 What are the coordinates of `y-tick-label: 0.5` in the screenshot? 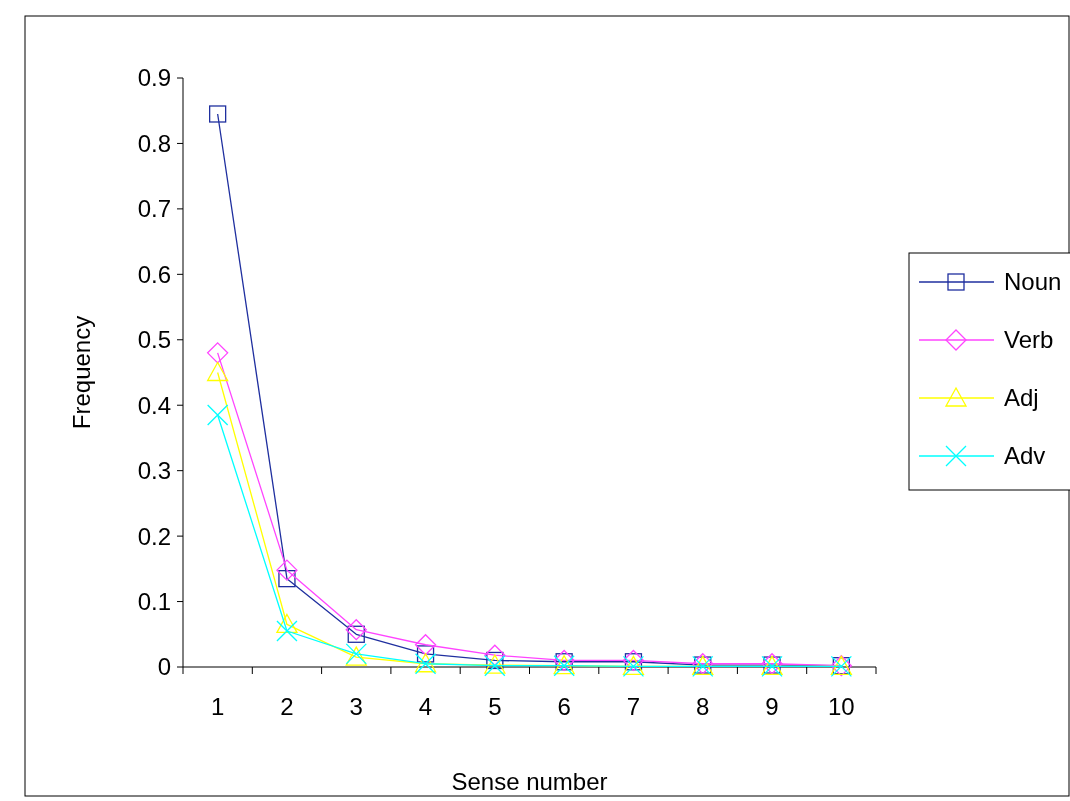 It's located at (154, 340).